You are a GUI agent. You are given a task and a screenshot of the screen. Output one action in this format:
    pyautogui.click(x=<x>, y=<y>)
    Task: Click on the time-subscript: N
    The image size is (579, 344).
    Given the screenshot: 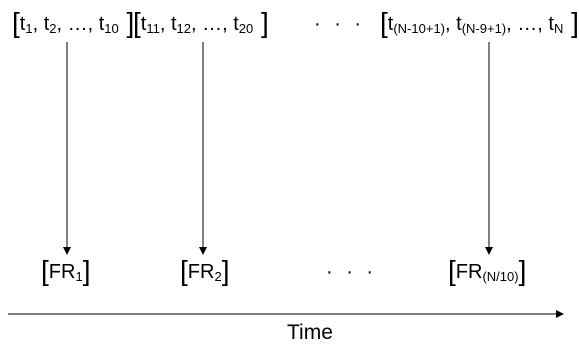 What is the action you would take?
    pyautogui.click(x=558, y=28)
    